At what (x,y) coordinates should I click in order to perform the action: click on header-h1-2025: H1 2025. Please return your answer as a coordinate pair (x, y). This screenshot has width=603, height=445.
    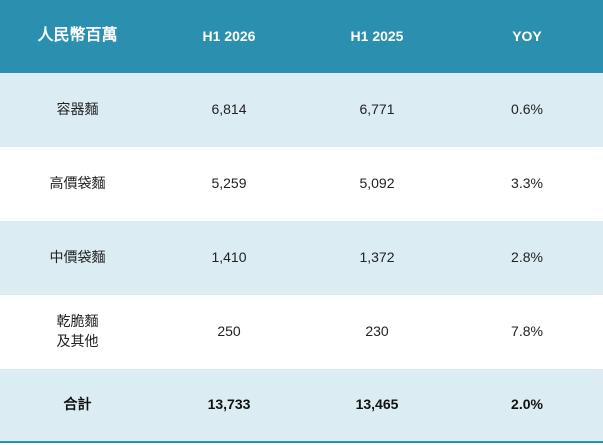
    Looking at the image, I should click on (377, 35).